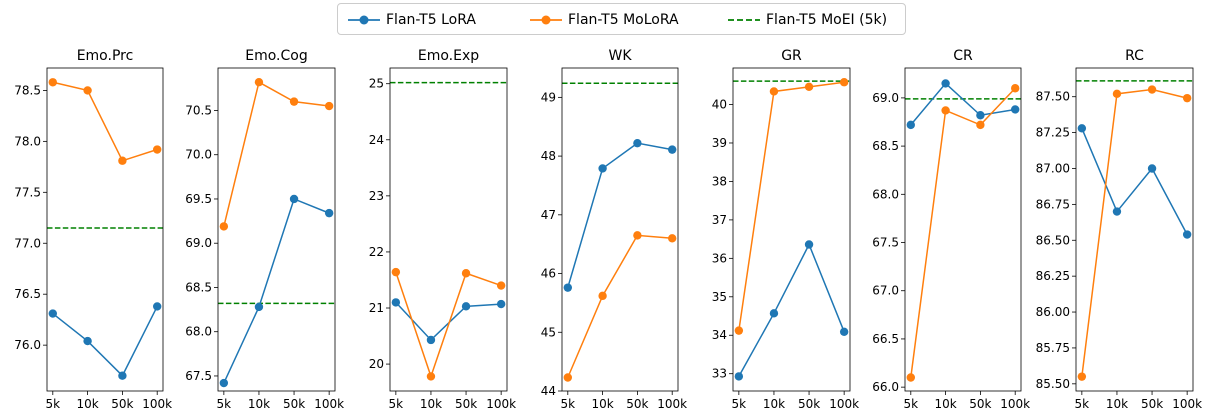 The width and height of the screenshot is (1210, 414). Describe the element at coordinates (623, 20) in the screenshot. I see `legend-label-molora: Flan-T5 MoLoRA` at that location.